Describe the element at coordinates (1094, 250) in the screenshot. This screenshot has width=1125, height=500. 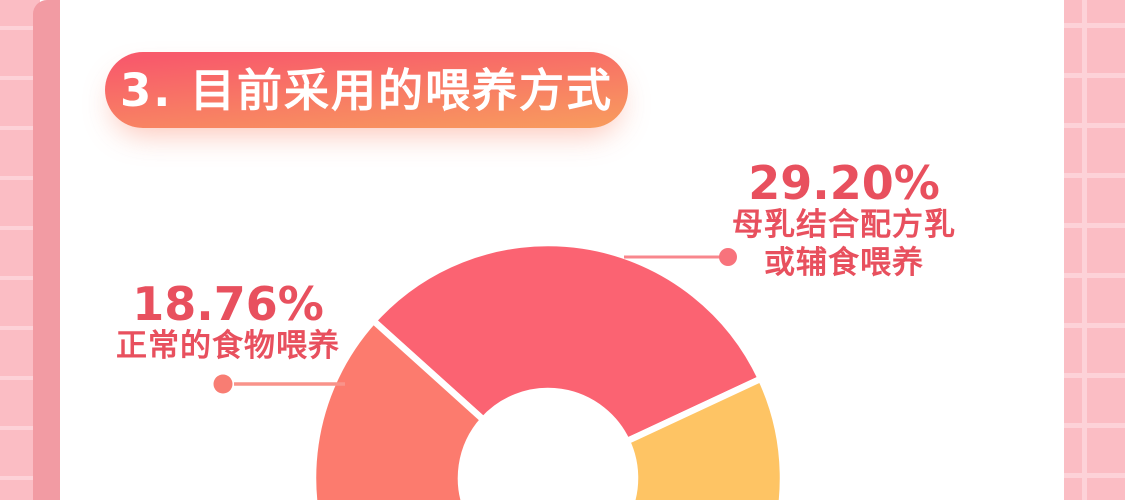
I see `right-grid-panel` at that location.